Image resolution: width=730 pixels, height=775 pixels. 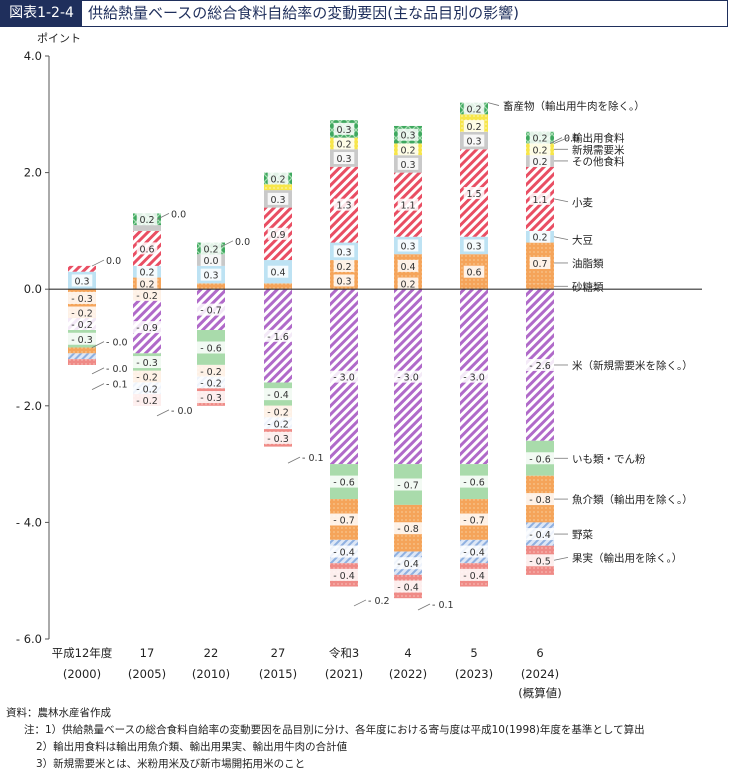 I want to click on legend-label: 輸出用食料, so click(x=598, y=138).